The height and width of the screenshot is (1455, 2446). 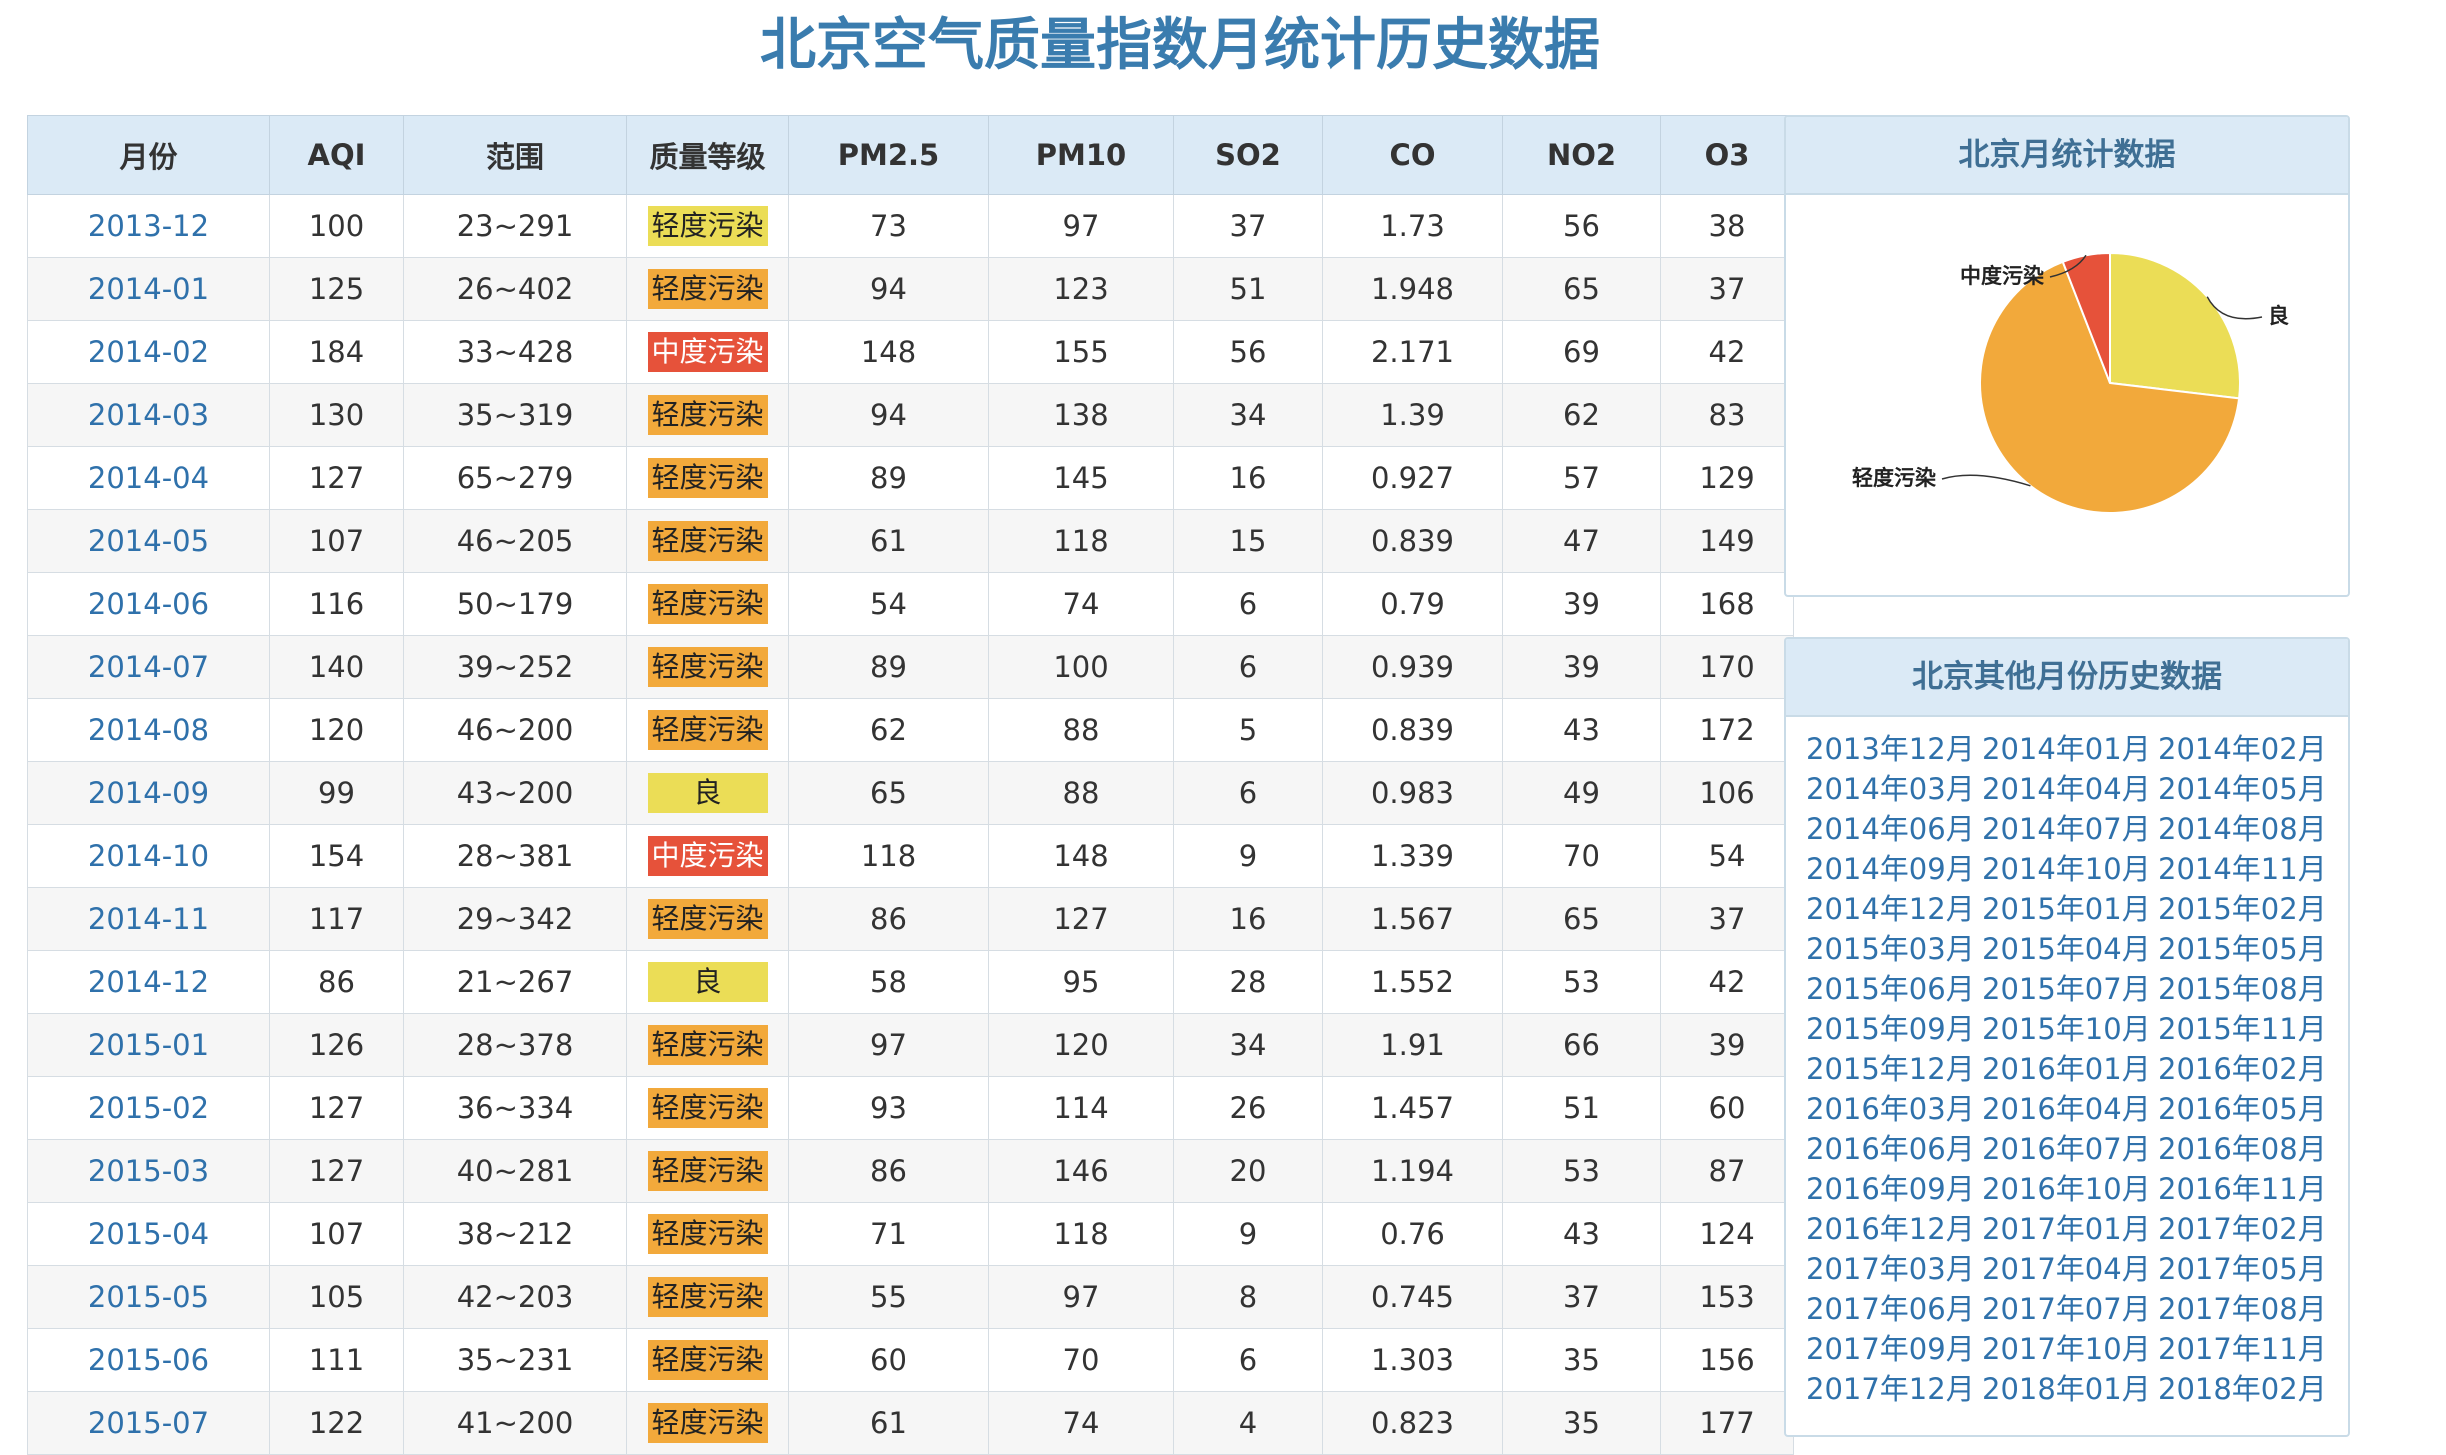 I want to click on history-month-link: 2015年11月, so click(x=2242, y=1029).